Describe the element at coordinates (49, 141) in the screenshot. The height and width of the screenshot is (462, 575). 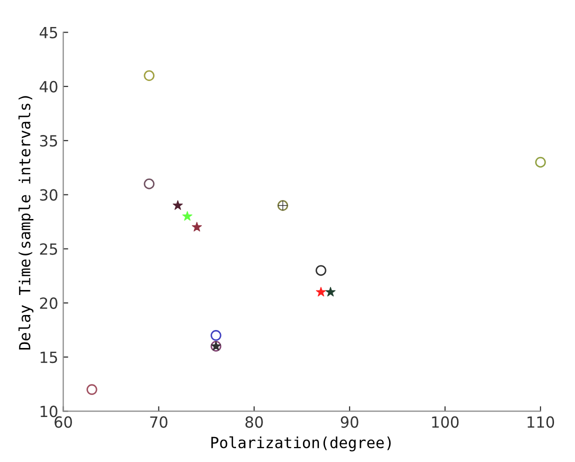
I see `y-tick-label: 35` at that location.